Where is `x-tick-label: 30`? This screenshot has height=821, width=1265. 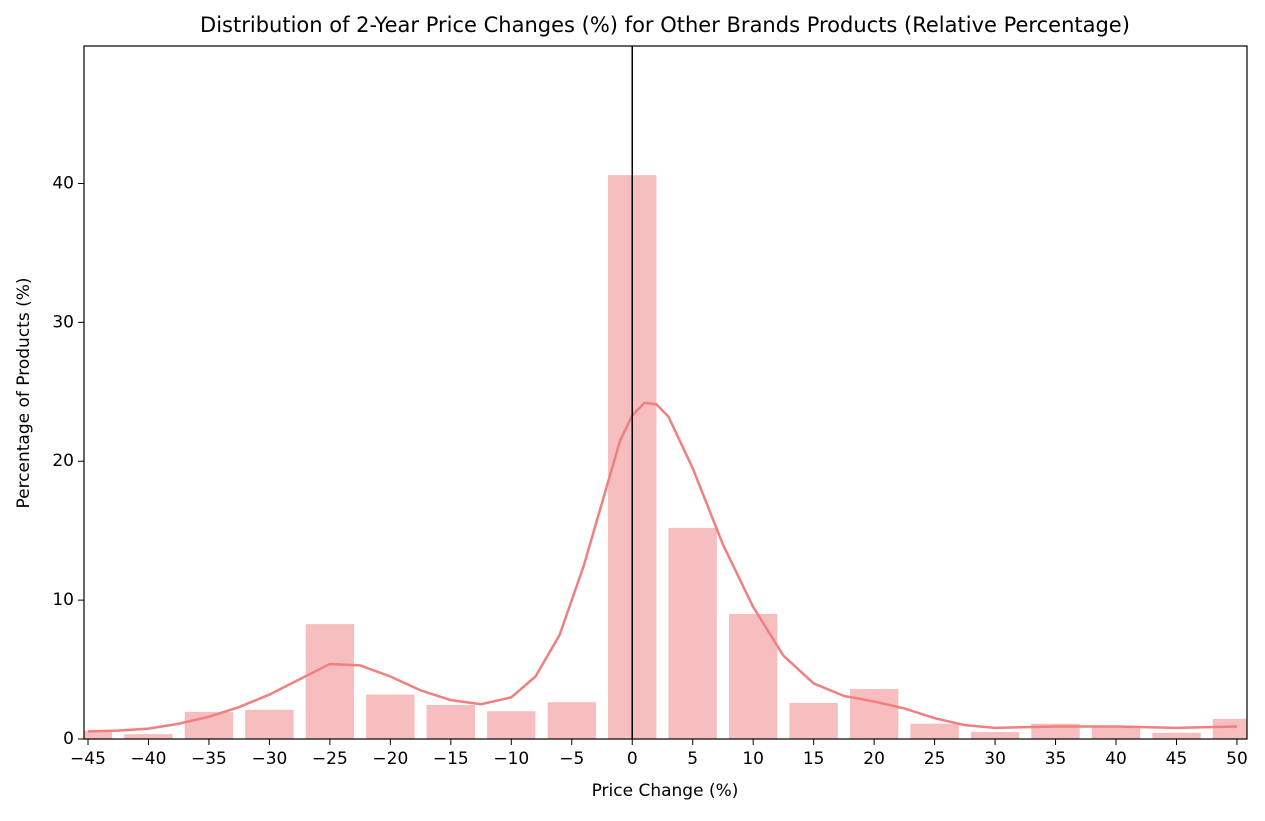 x-tick-label: 30 is located at coordinates (995, 759).